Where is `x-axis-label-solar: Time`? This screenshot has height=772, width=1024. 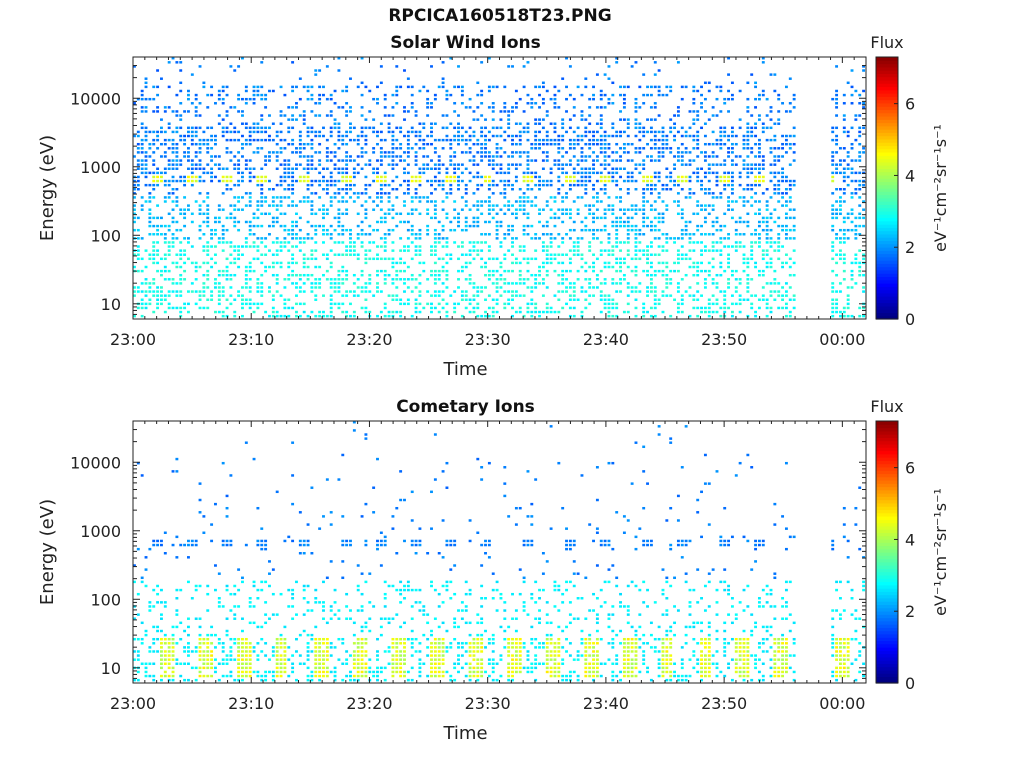 x-axis-label-solar: Time is located at coordinates (464, 369).